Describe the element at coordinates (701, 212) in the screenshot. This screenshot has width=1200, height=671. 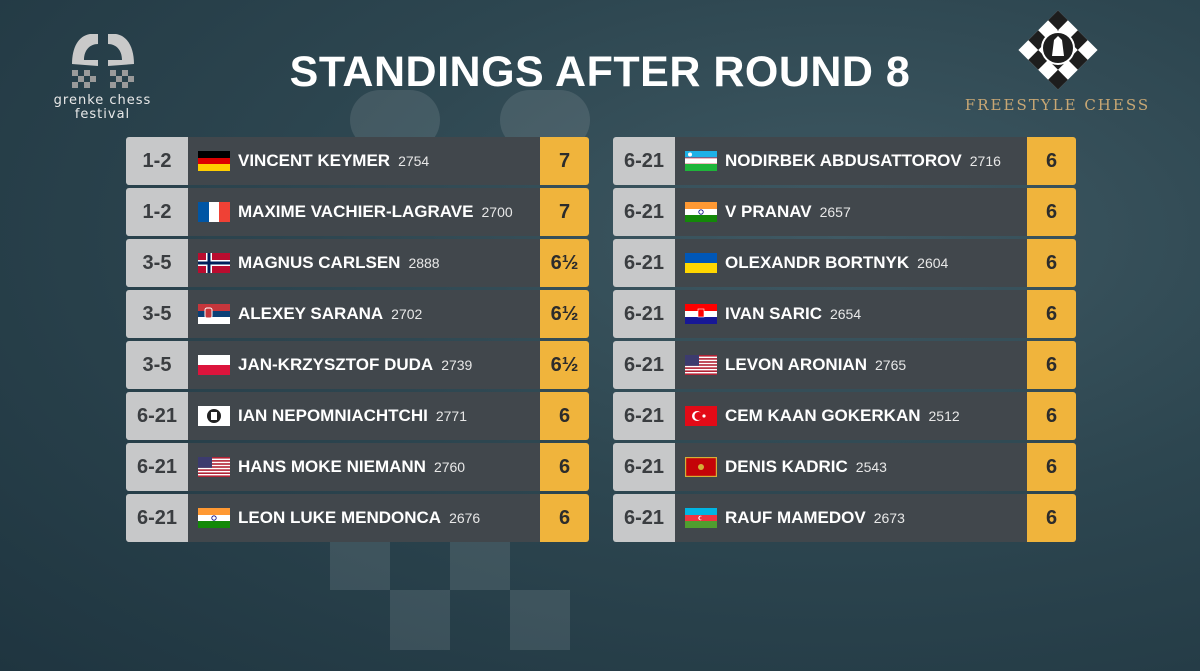
I see `india-flag-icon` at that location.